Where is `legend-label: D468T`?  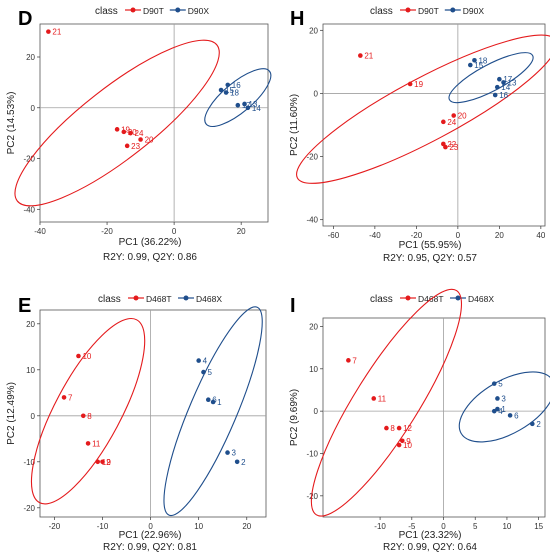 legend-label: D468T is located at coordinates (159, 299).